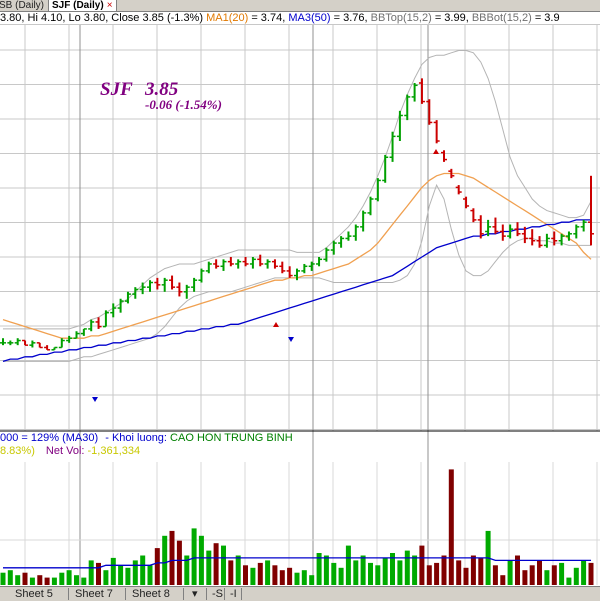 The width and height of the screenshot is (600, 601). I want to click on tab-sheet-8: Sheet 8, so click(151, 594).